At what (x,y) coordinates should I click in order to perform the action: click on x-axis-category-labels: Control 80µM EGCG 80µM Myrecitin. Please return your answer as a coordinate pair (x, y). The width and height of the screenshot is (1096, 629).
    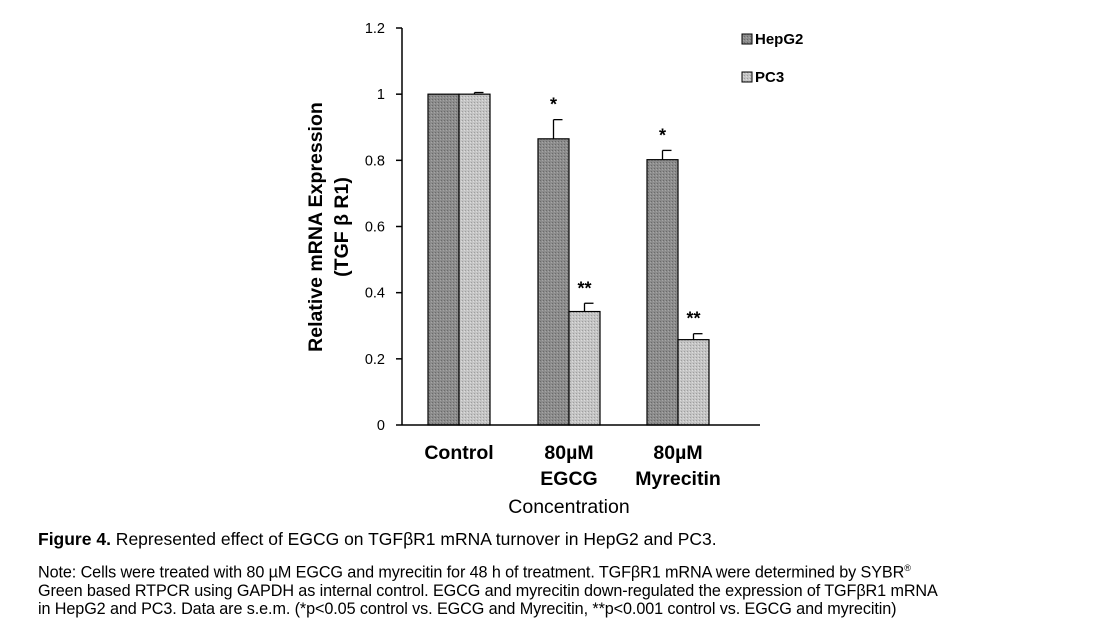
    Looking at the image, I should click on (572, 466).